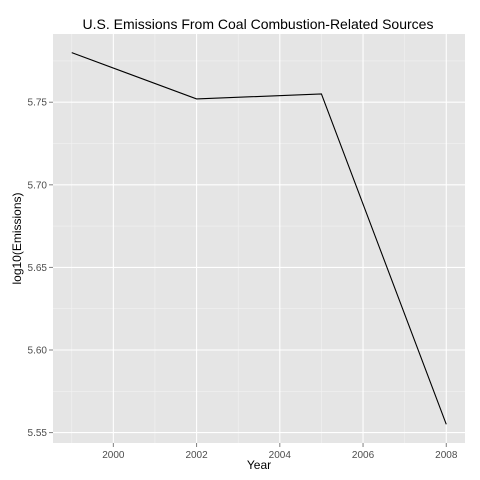  Describe the element at coordinates (17, 238) in the screenshot. I see `y-axis-title: log10(Emissions)` at that location.